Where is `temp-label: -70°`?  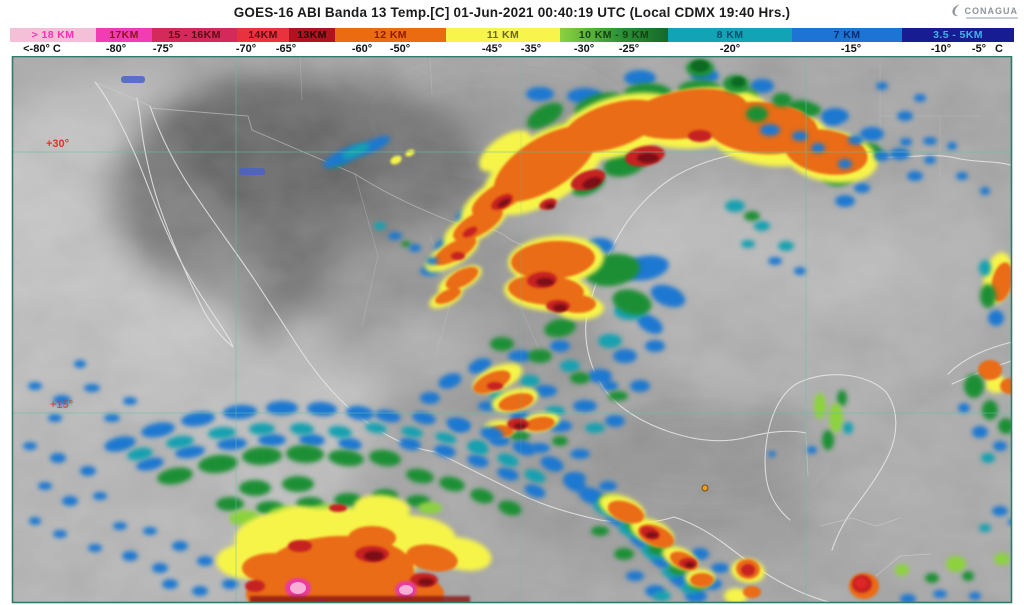 temp-label: -70° is located at coordinates (246, 49).